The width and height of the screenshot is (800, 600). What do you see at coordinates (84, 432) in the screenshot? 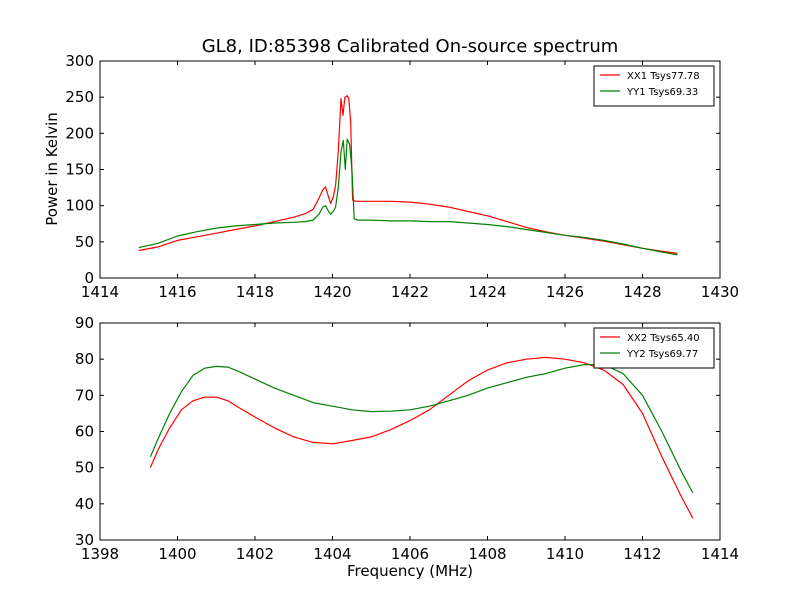
I see `y-tick-label: 60` at bounding box center [84, 432].